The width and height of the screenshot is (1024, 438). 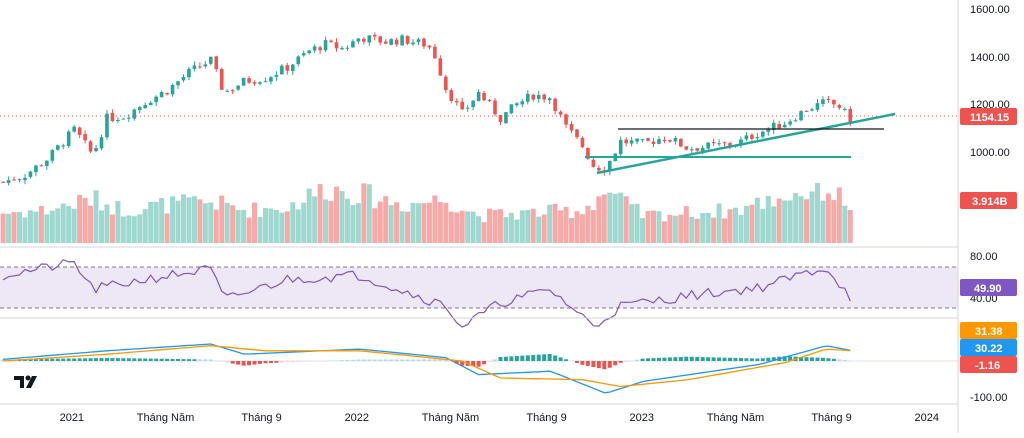 What do you see at coordinates (427, 366) in the screenshot?
I see `signal-line` at bounding box center [427, 366].